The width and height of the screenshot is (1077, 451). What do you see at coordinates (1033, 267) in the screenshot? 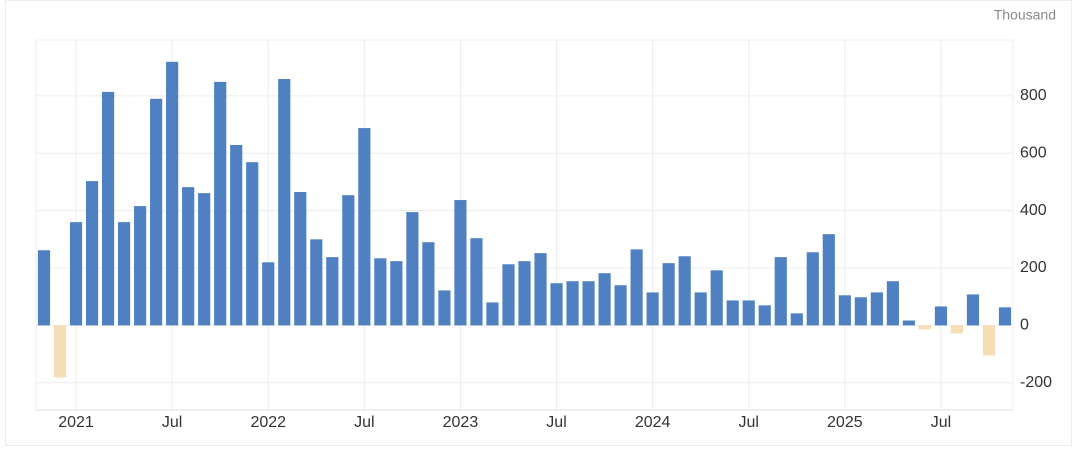
I see `y-tick-label: 200` at bounding box center [1033, 267].